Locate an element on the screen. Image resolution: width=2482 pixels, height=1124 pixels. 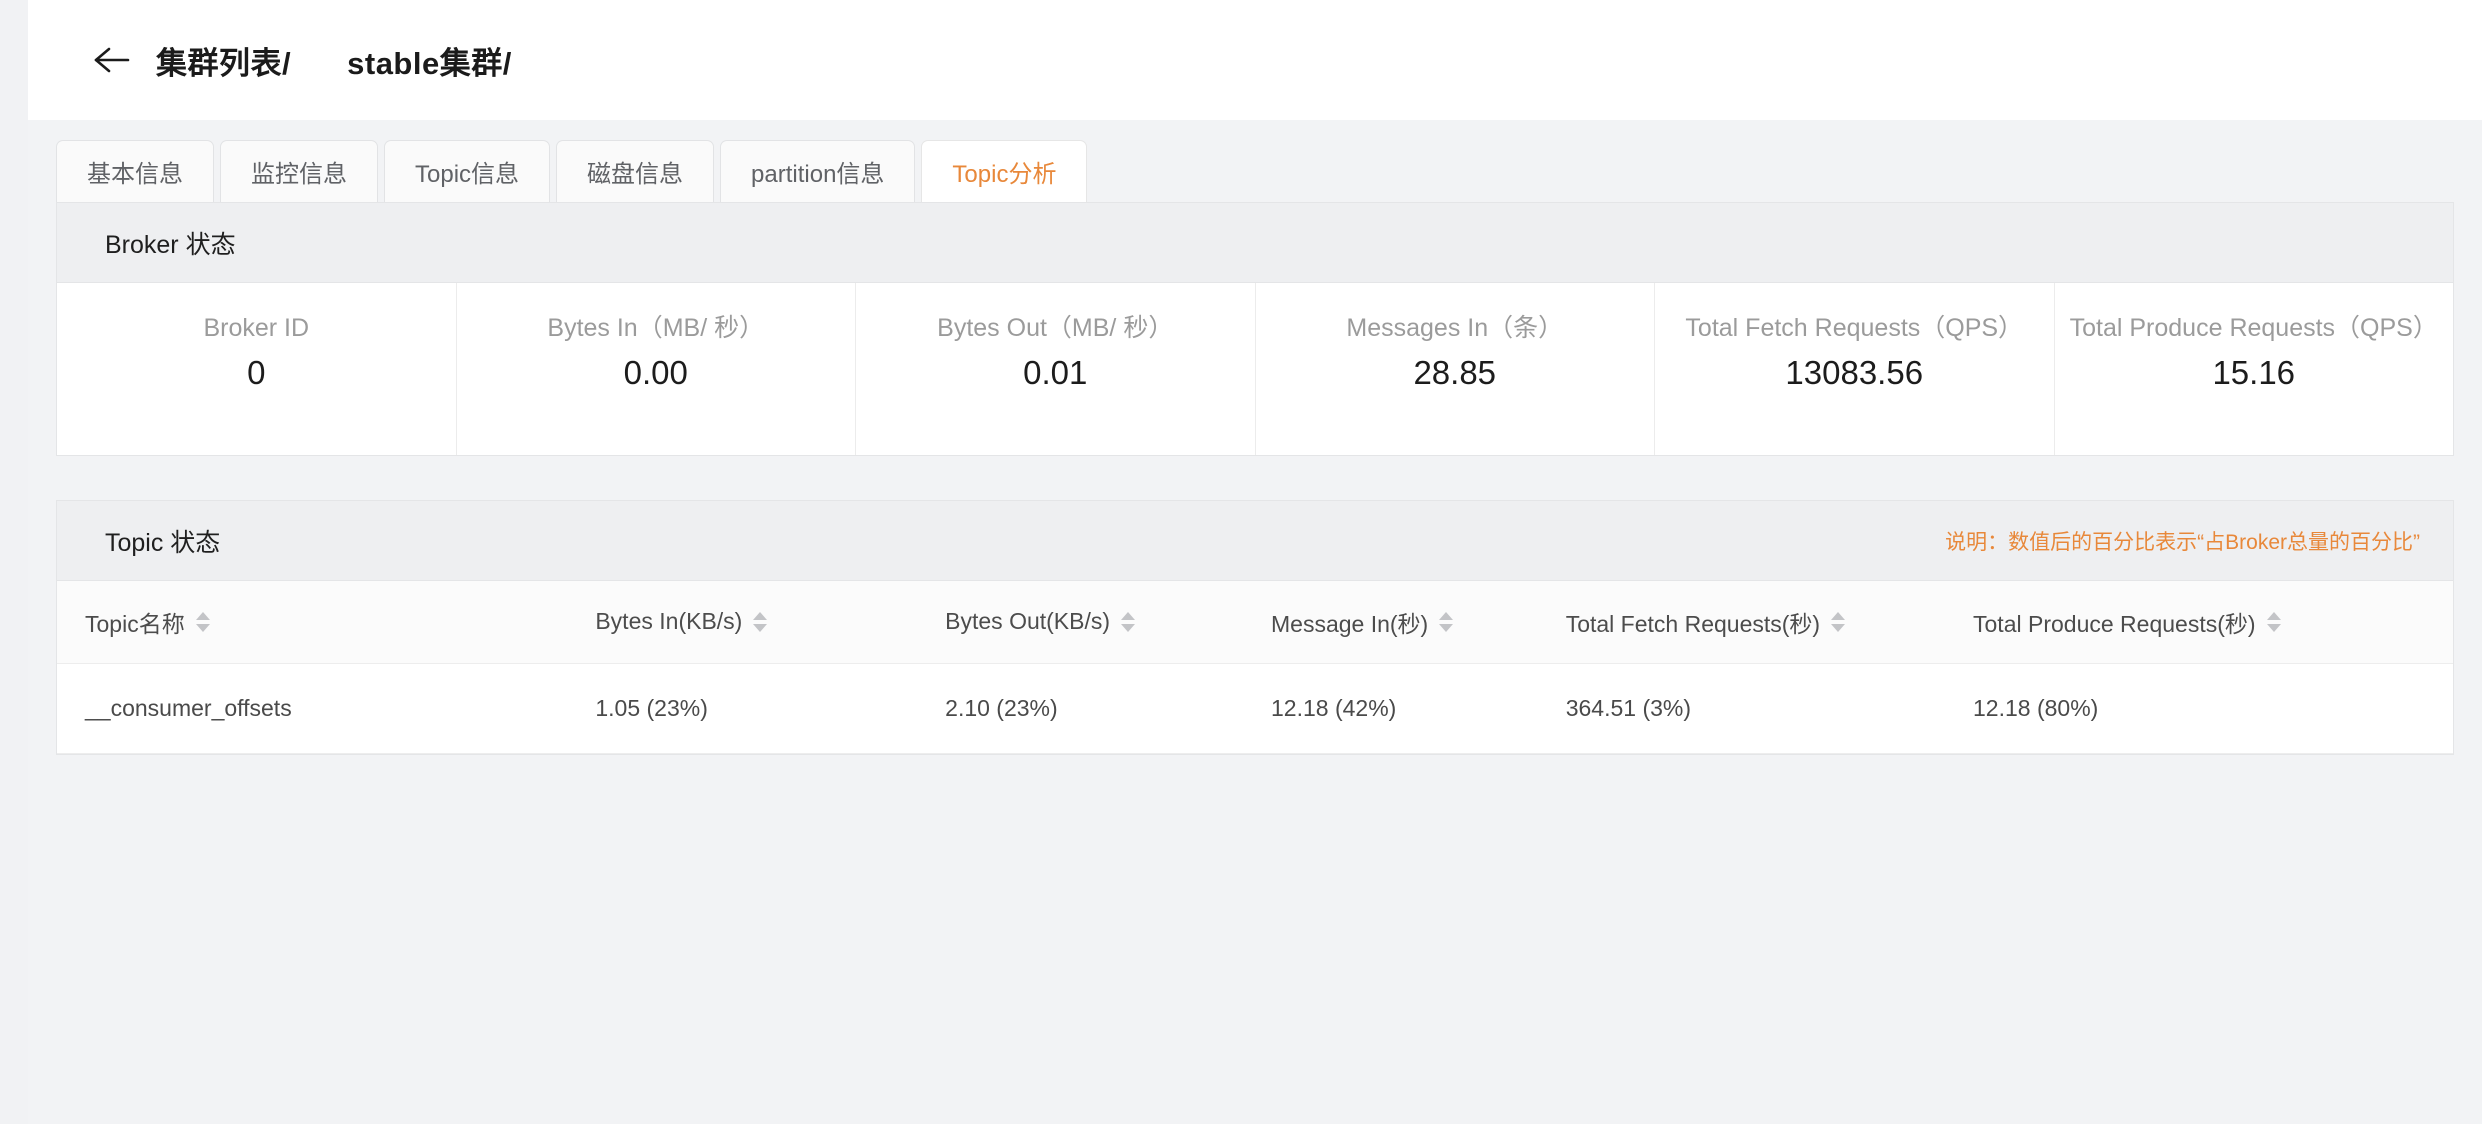
tab-basic-info: 基本信息 is located at coordinates (135, 171).